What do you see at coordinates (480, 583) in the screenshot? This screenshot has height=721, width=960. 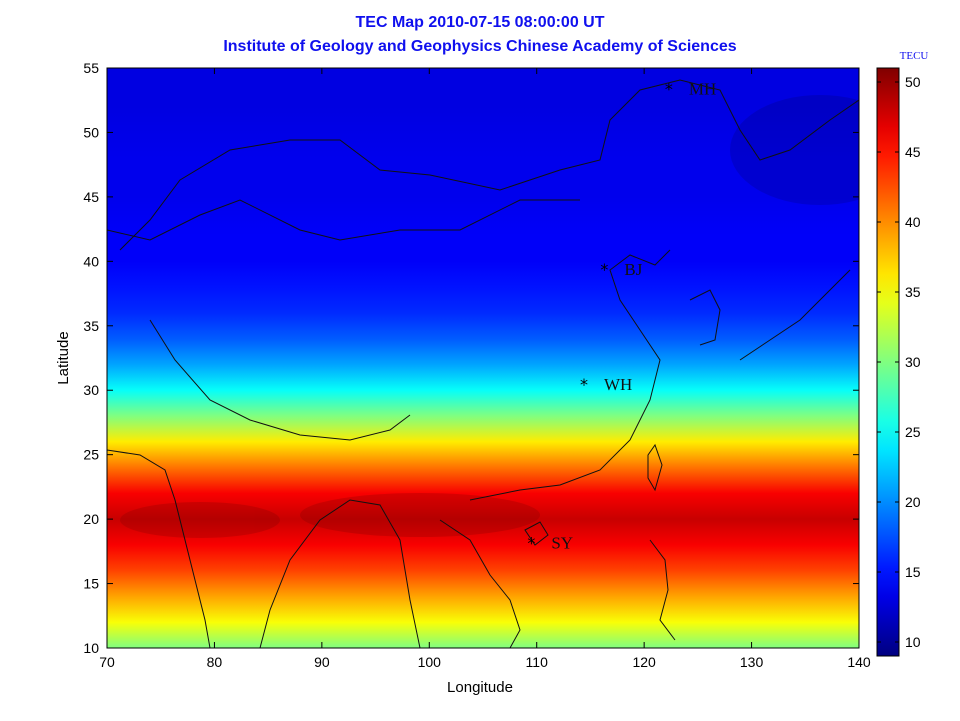 I see `indochina-coast` at bounding box center [480, 583].